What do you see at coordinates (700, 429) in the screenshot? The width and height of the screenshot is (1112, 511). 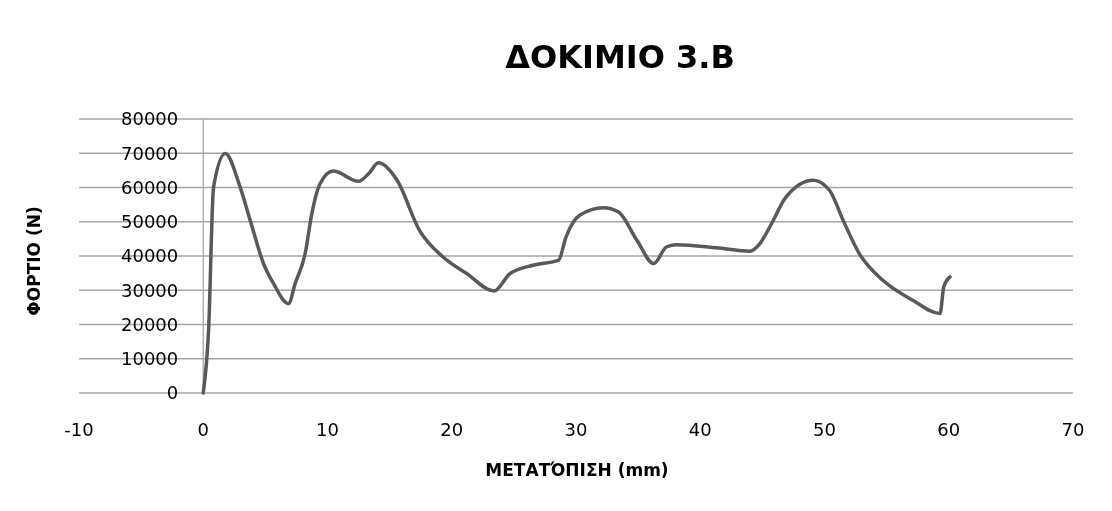 I see `x-tick-label: 40` at bounding box center [700, 429].